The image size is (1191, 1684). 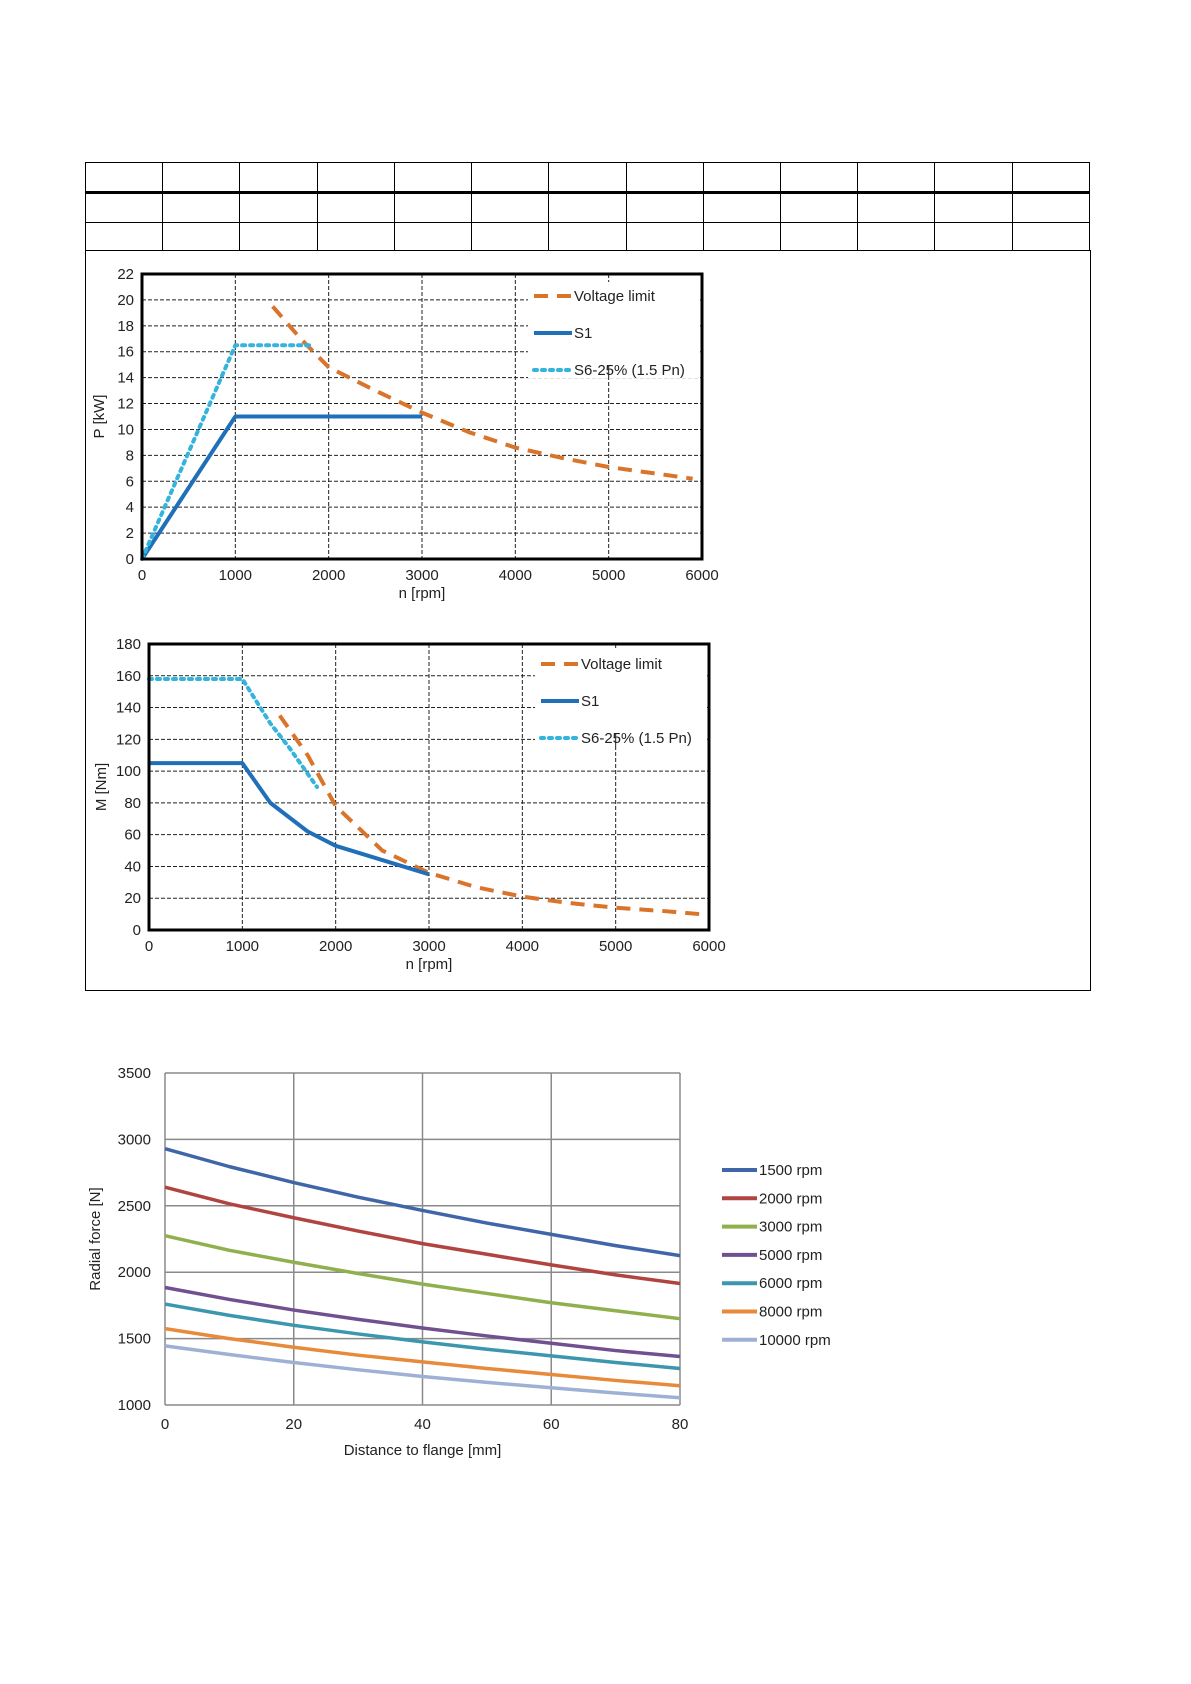 I want to click on legend-label: 5000 rpm, so click(x=790, y=1255).